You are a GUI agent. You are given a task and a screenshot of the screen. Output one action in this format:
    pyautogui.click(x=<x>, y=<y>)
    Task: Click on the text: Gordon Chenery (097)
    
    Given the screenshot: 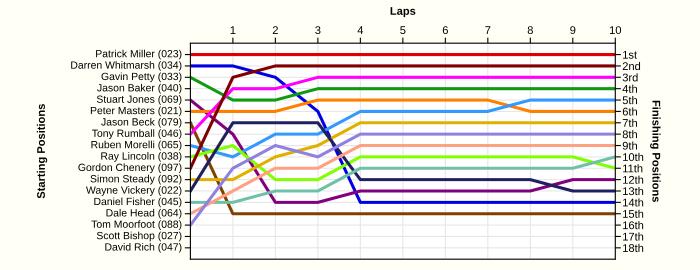 What is the action you would take?
    pyautogui.click(x=130, y=168)
    